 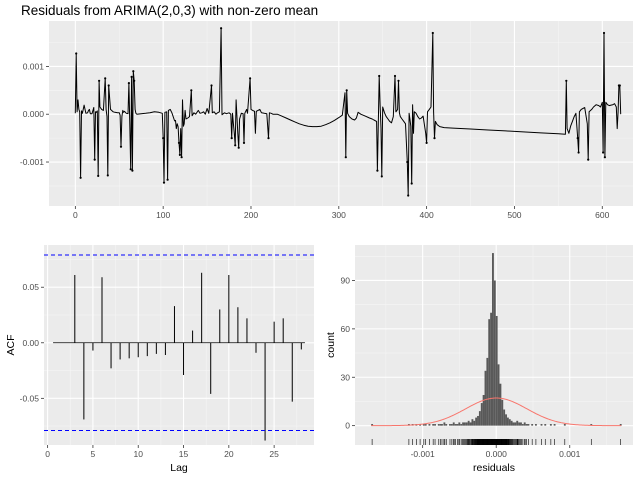 I want to click on y-tick-label: -0.05, so click(x=30, y=398).